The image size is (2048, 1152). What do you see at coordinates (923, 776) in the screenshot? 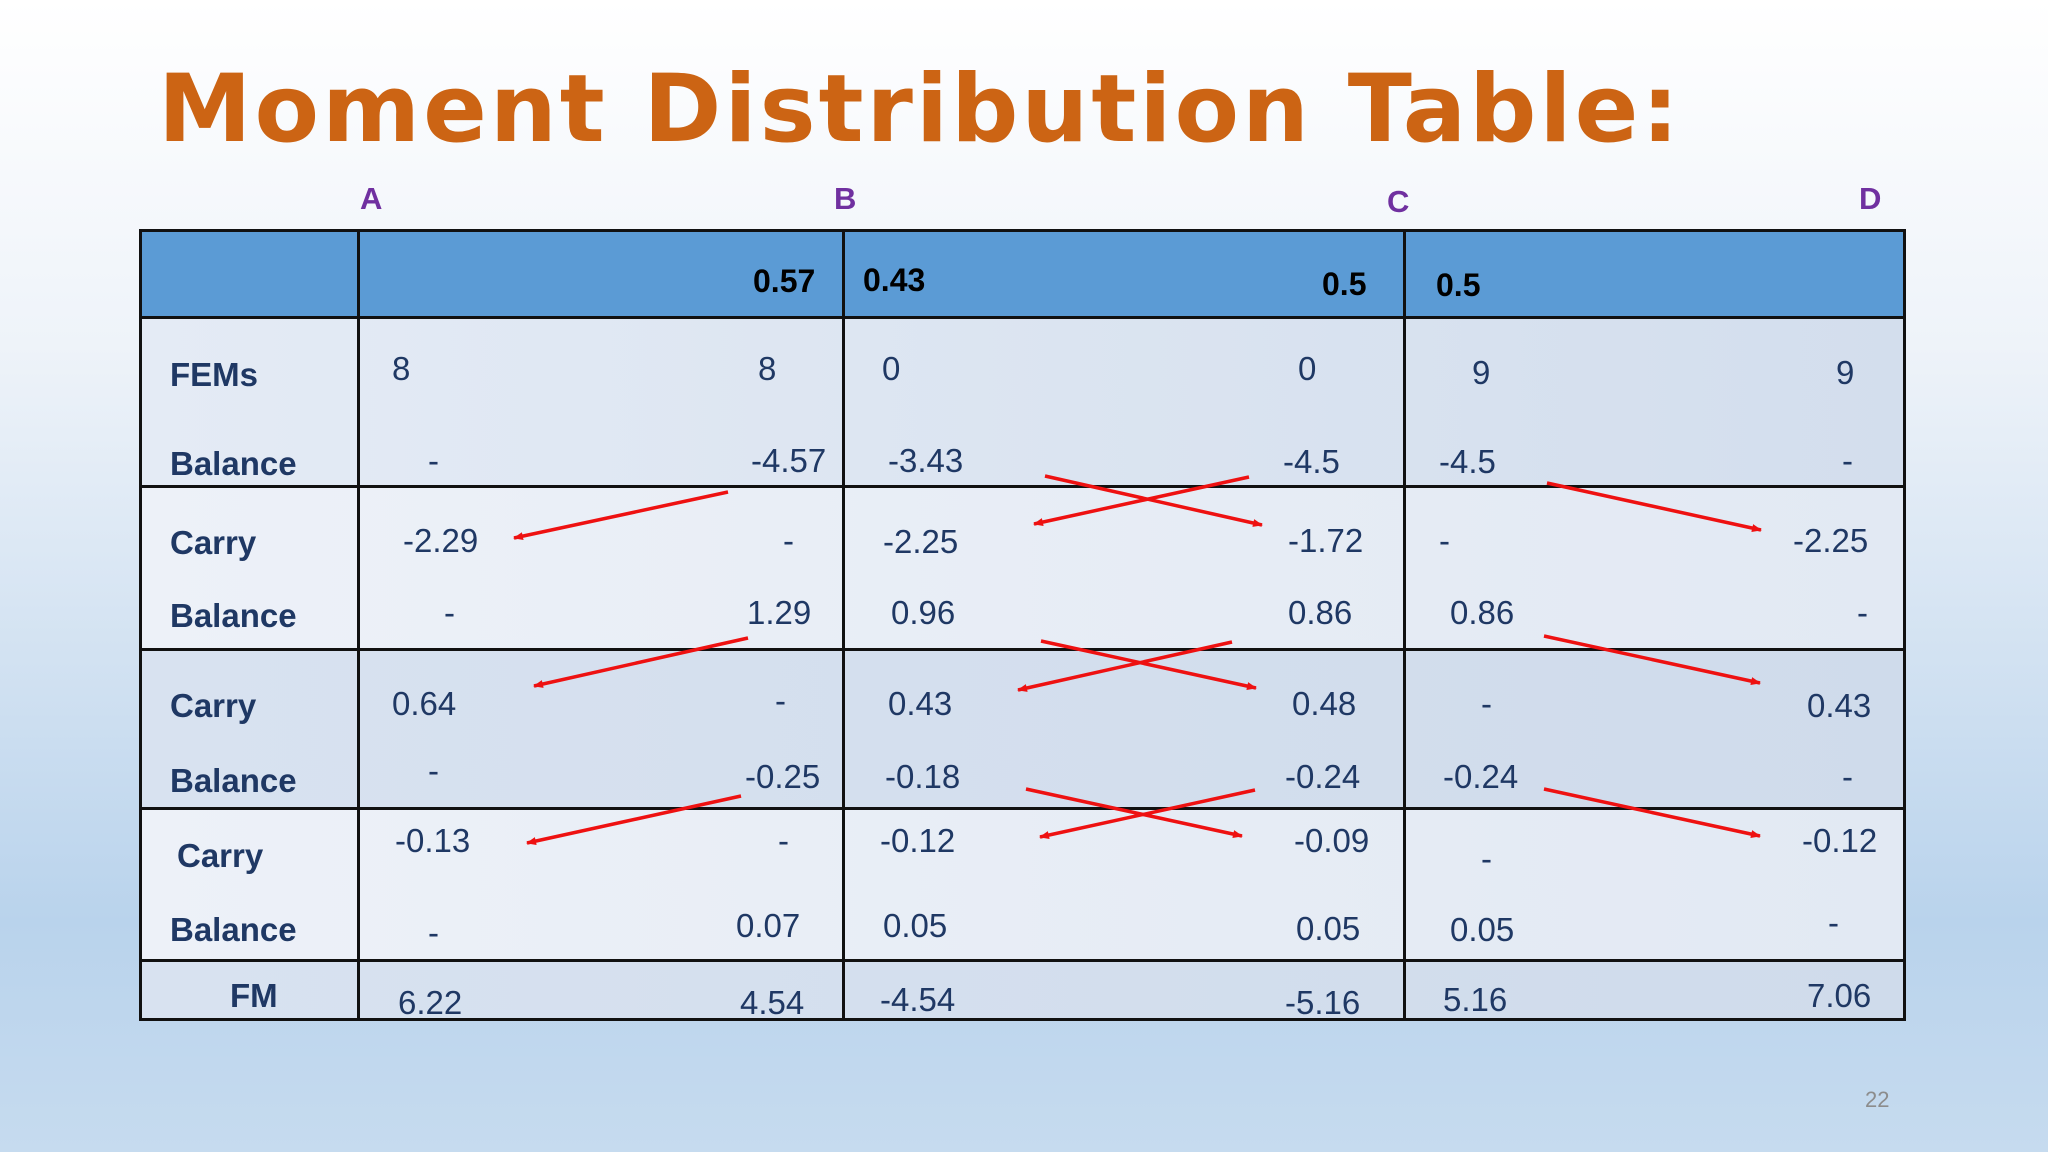
I see `cell-balance-3-bc: -0.18` at bounding box center [923, 776].